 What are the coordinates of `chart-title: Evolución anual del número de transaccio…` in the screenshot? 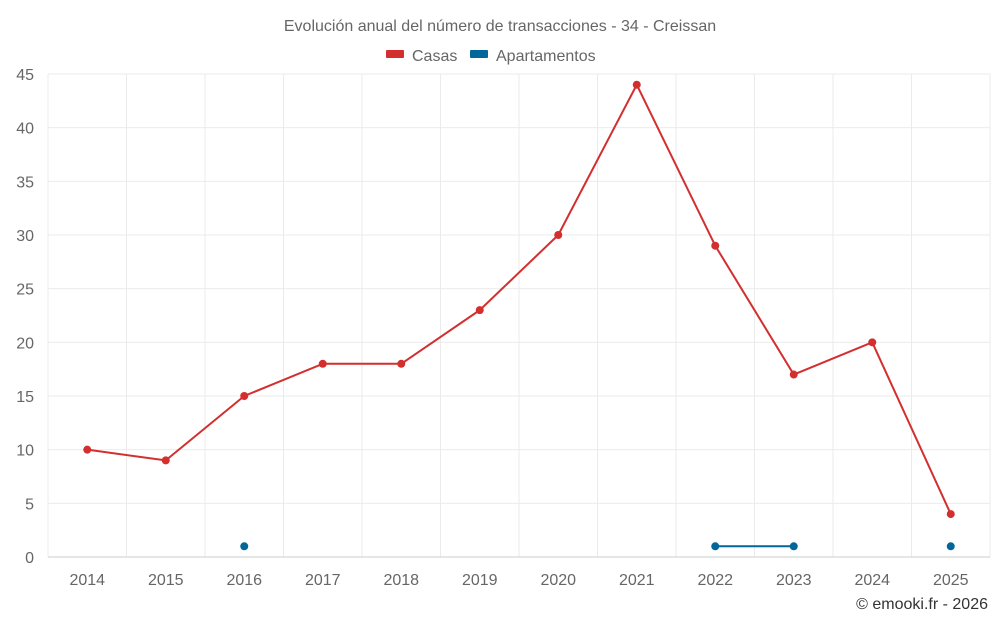 It's located at (500, 26).